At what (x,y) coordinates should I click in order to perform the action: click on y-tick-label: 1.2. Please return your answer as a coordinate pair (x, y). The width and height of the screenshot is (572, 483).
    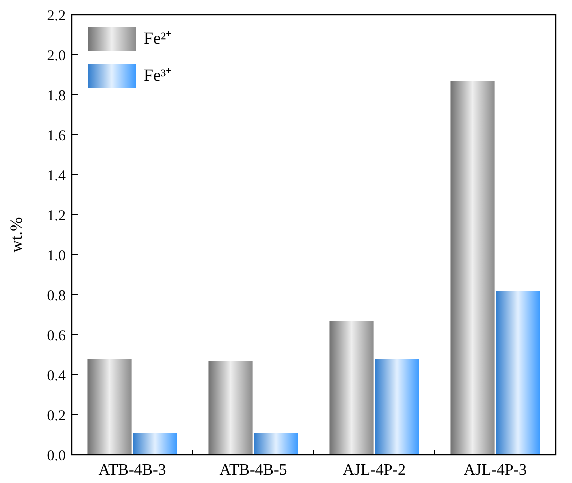
    Looking at the image, I should click on (56, 216).